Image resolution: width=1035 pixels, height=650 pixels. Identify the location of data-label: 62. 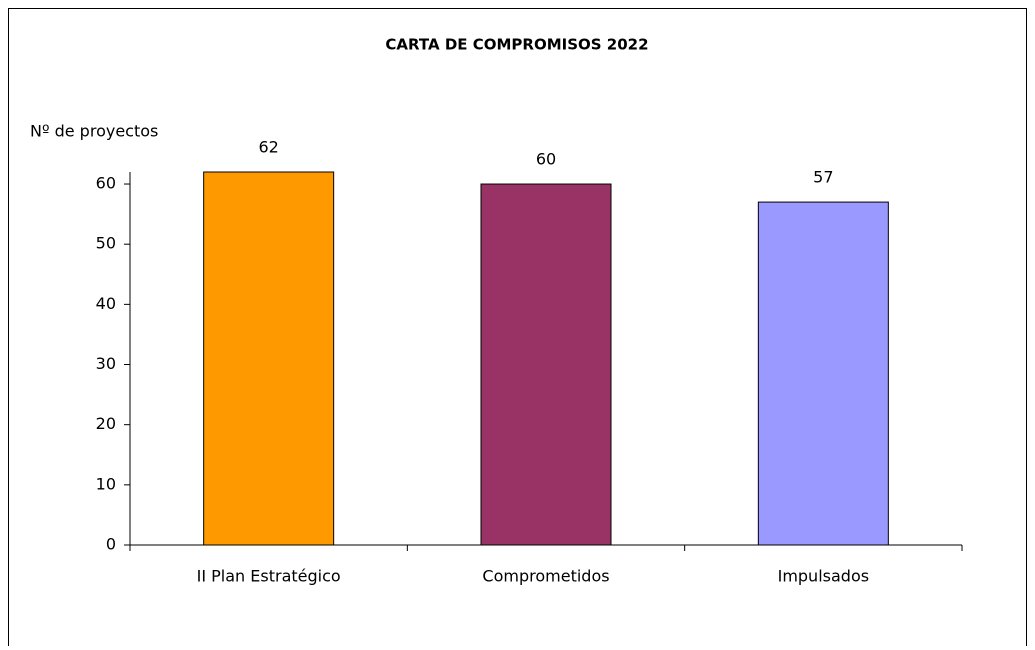
(268, 147).